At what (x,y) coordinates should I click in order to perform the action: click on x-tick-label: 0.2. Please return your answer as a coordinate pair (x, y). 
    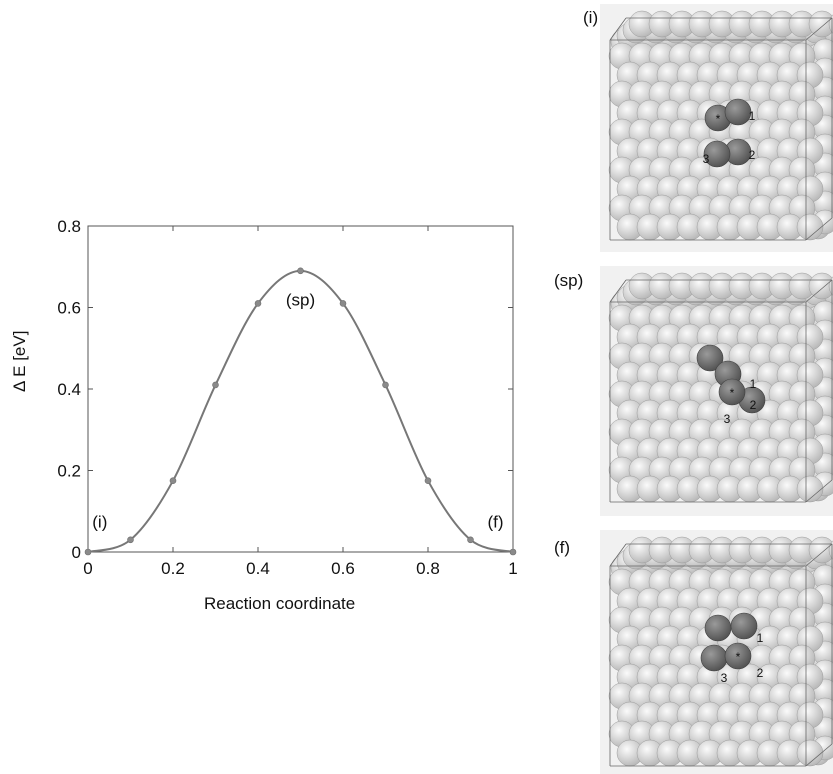
    Looking at the image, I should click on (173, 568).